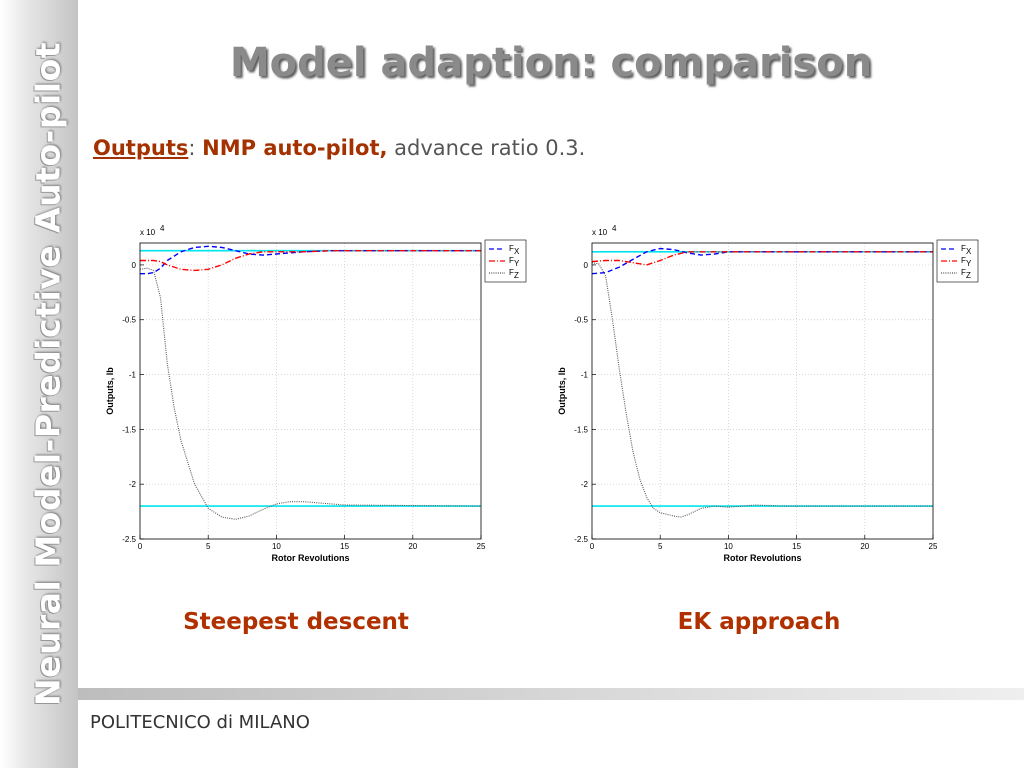 Image resolution: width=1024 pixels, height=768 pixels. I want to click on c1-xtick-label-3: 15, so click(796, 546).